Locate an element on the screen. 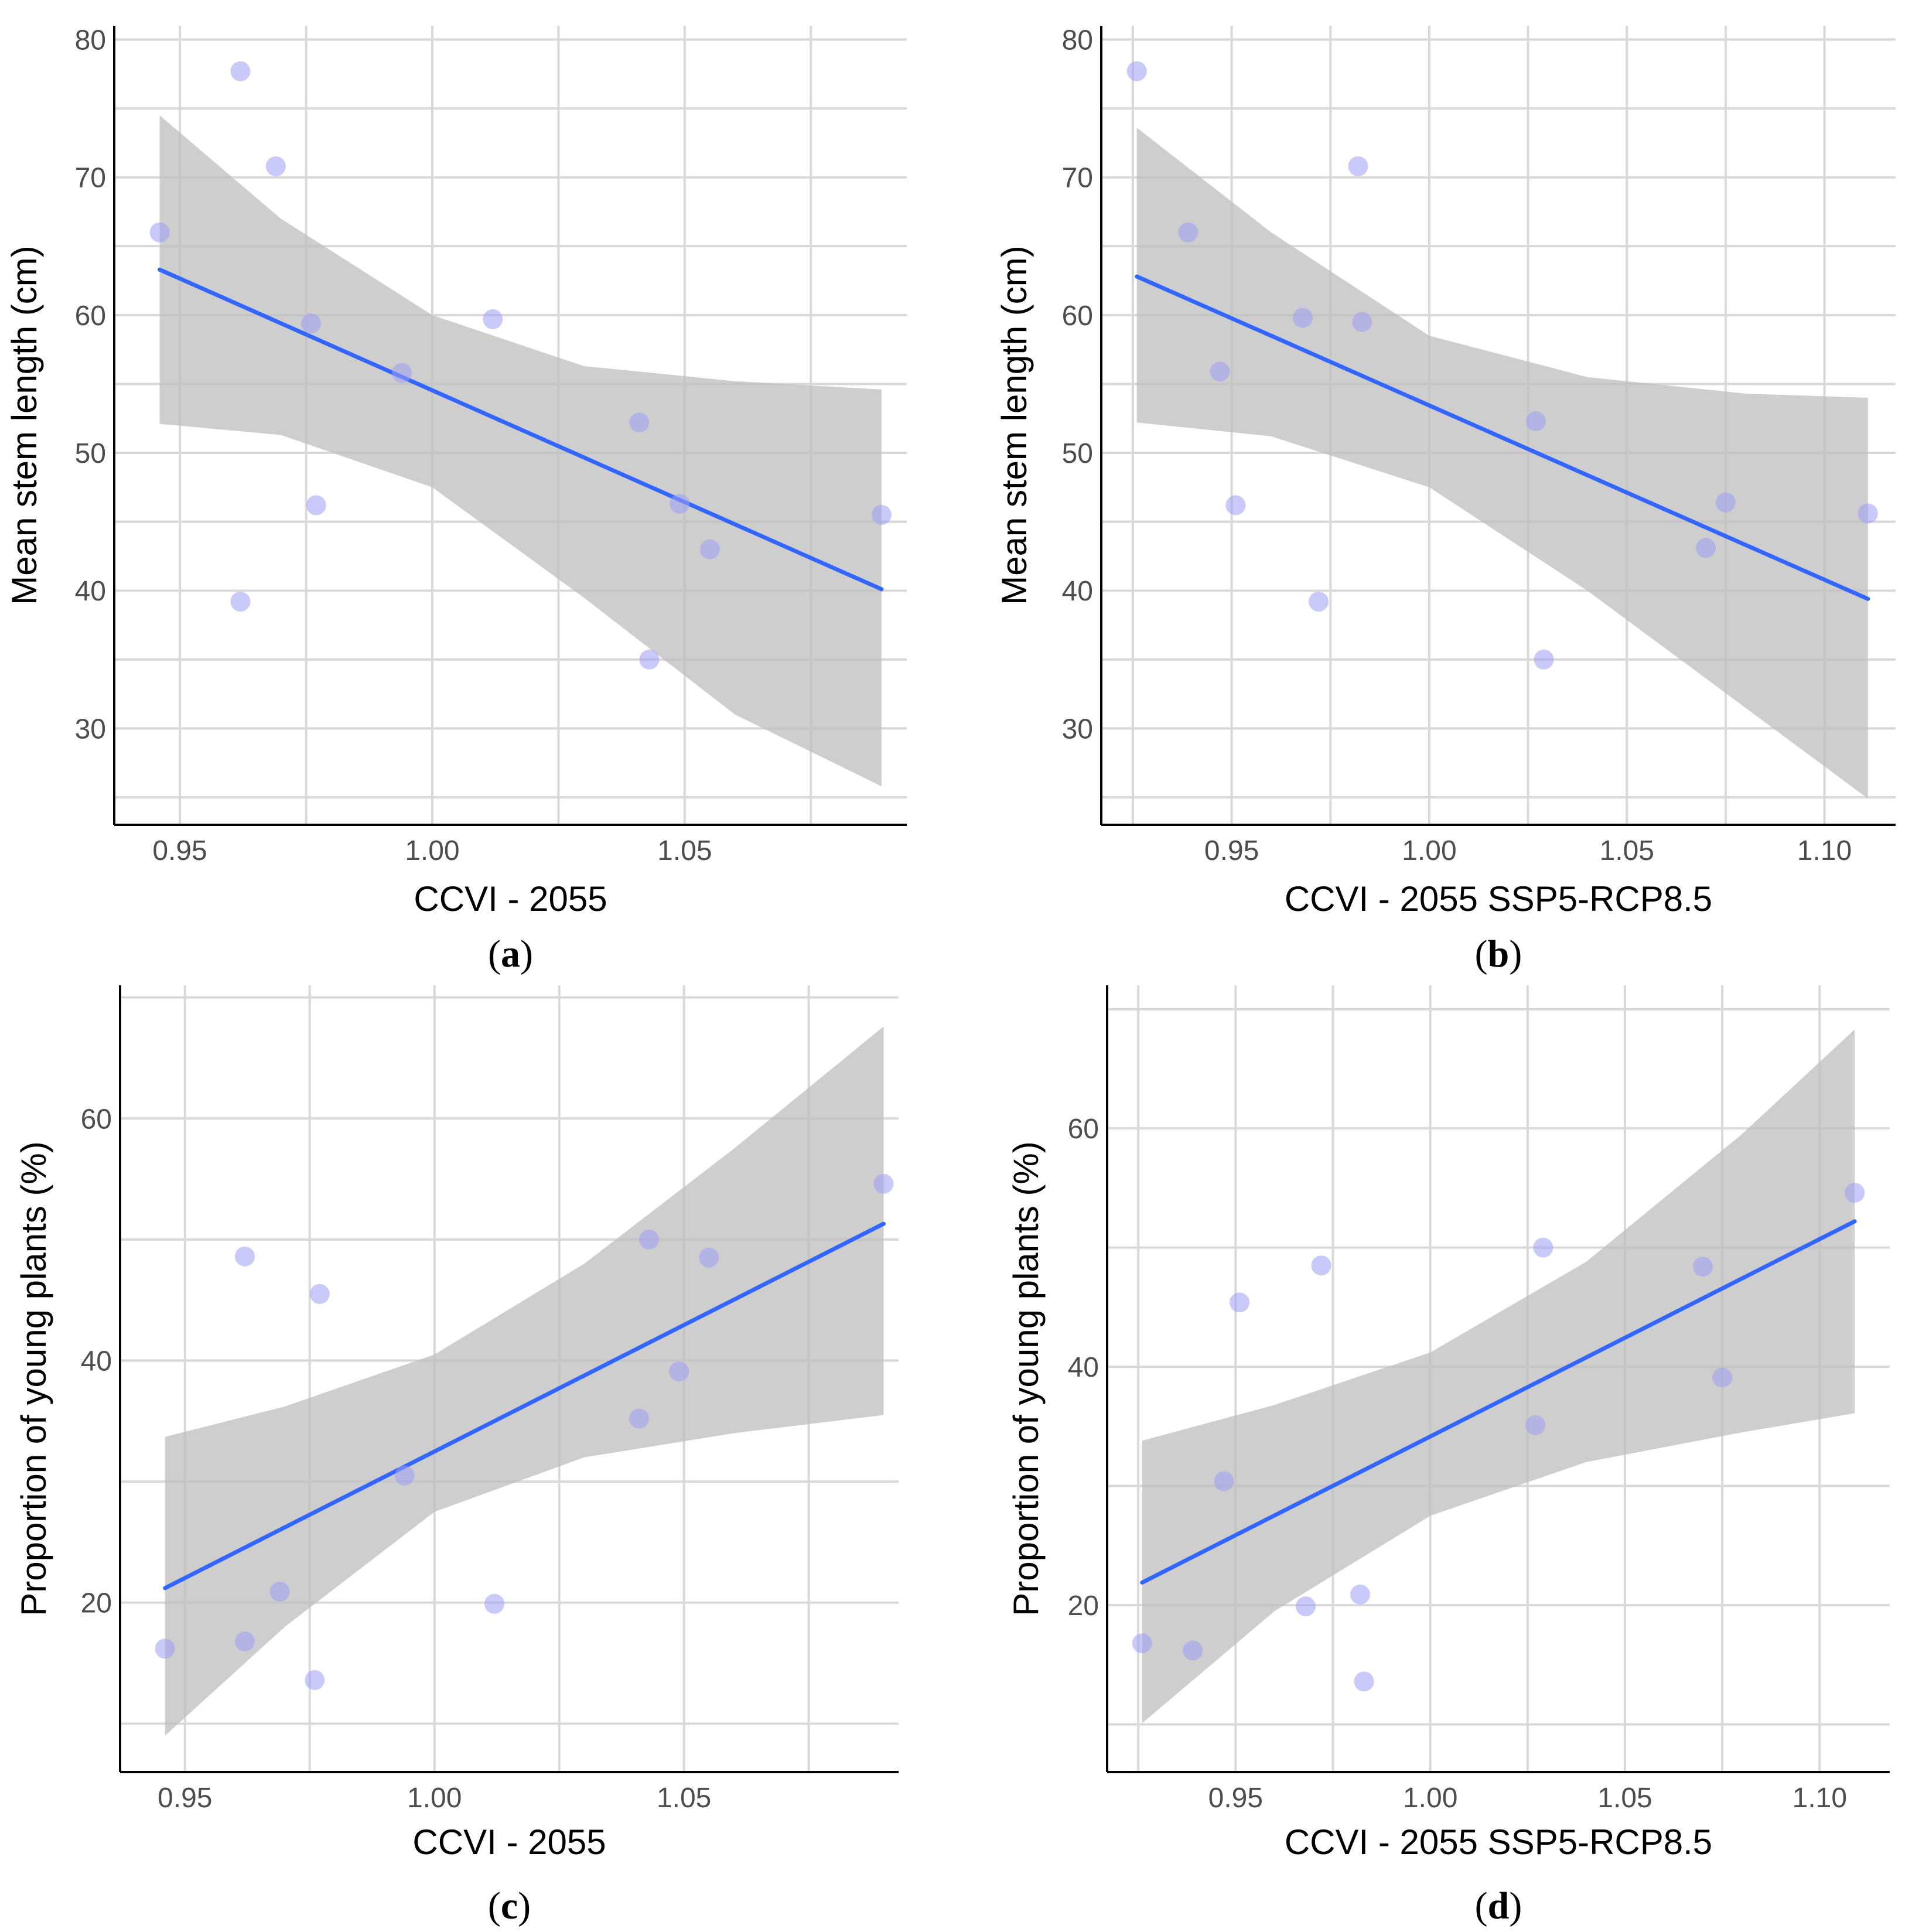 This screenshot has width=1919, height=1932. panel-b-trend-line is located at coordinates (1502, 438).